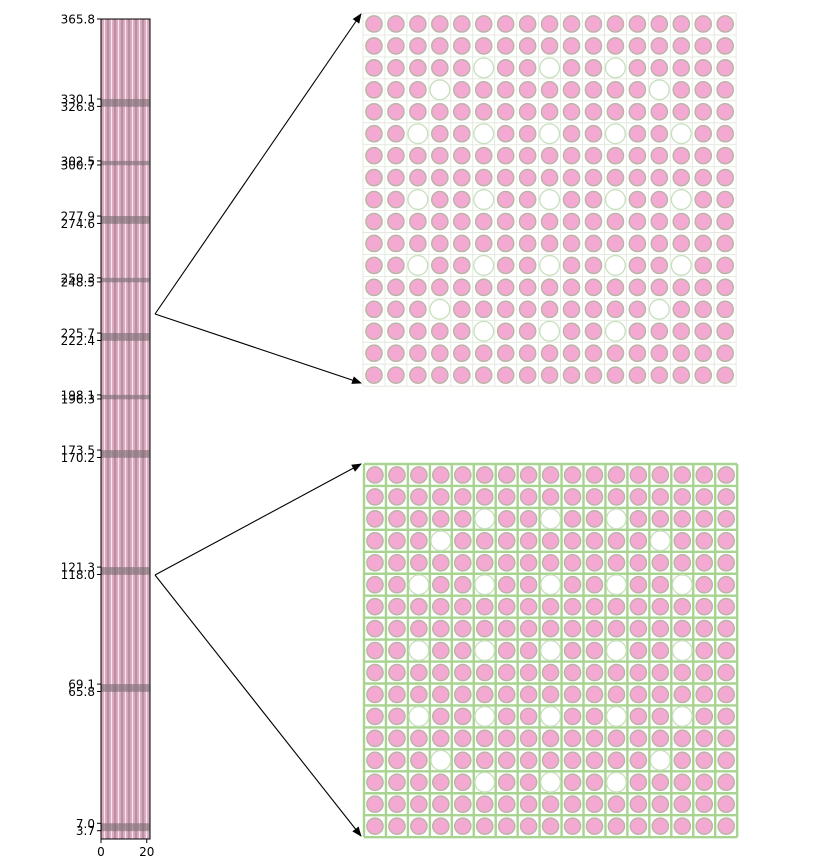 Image resolution: width=818 pixels, height=865 pixels. I want to click on axes-frame, so click(125, 429).